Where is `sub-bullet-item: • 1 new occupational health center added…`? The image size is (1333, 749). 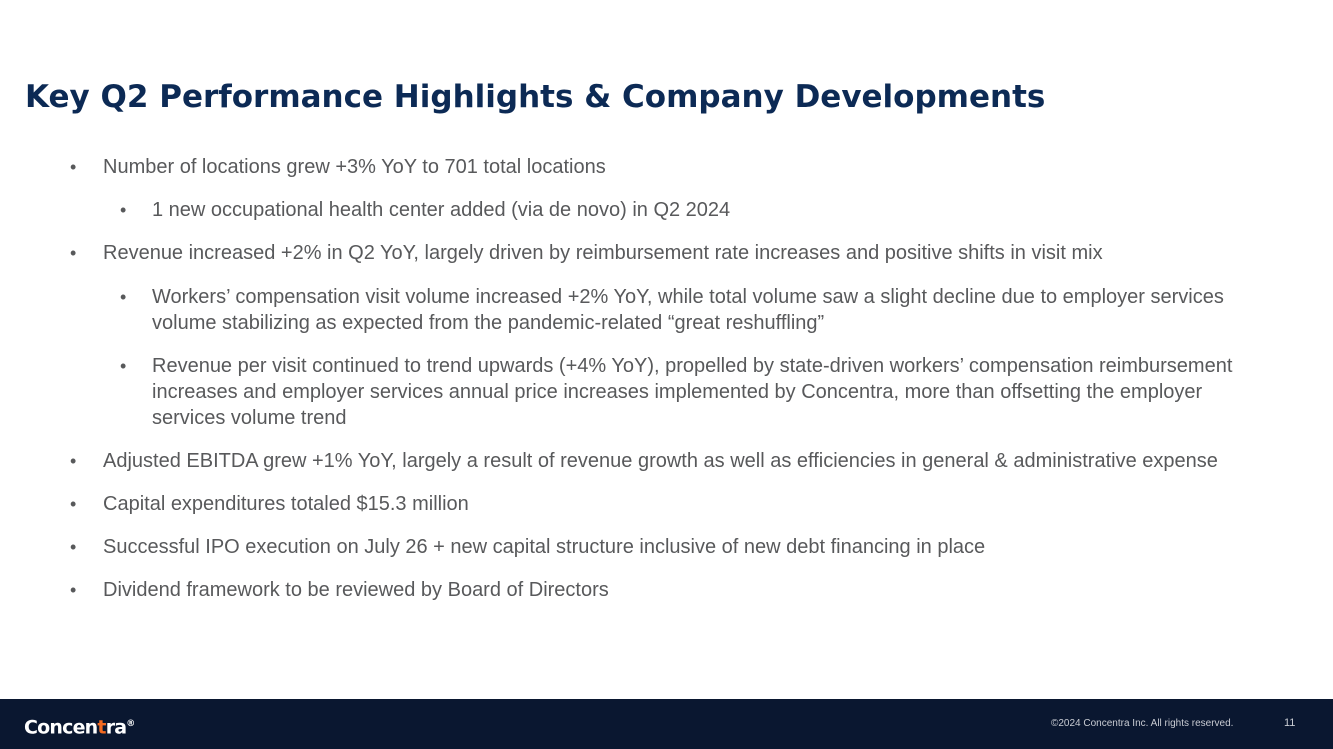
sub-bullet-item: • 1 new occupational health center added… is located at coordinates (666, 210).